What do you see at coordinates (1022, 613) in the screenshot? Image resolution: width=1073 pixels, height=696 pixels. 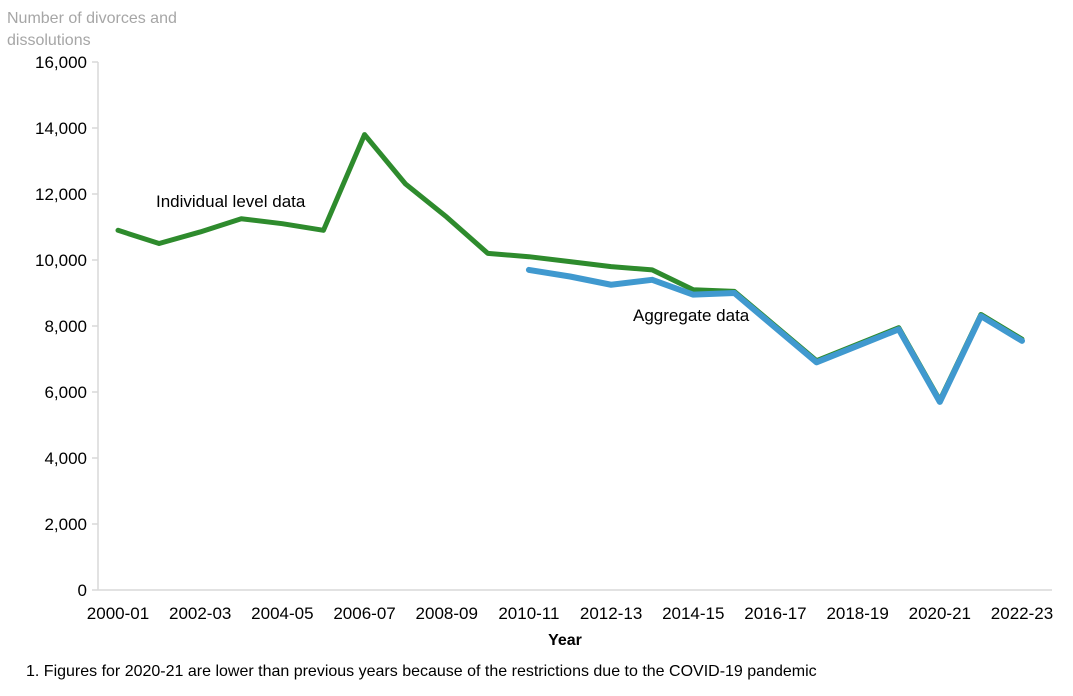 I see `x-tick-label: 2022-23` at bounding box center [1022, 613].